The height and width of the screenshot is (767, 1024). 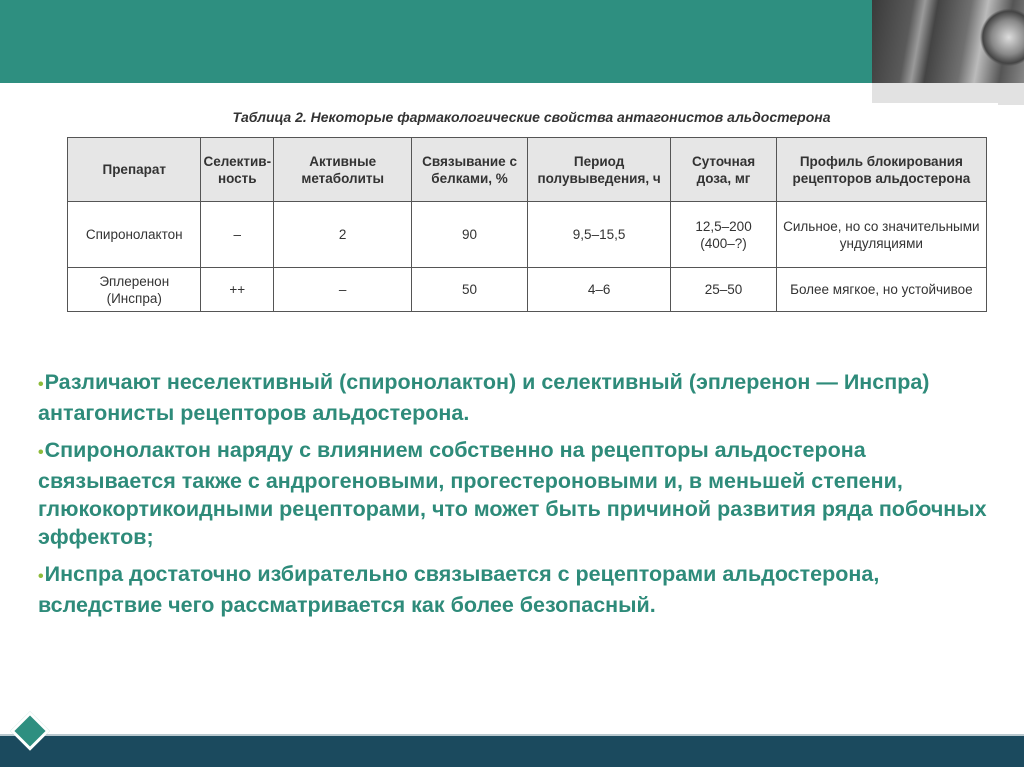 What do you see at coordinates (881, 234) in the screenshot?
I see `table-cell: Сильное, но со значительными ундуляциями` at bounding box center [881, 234].